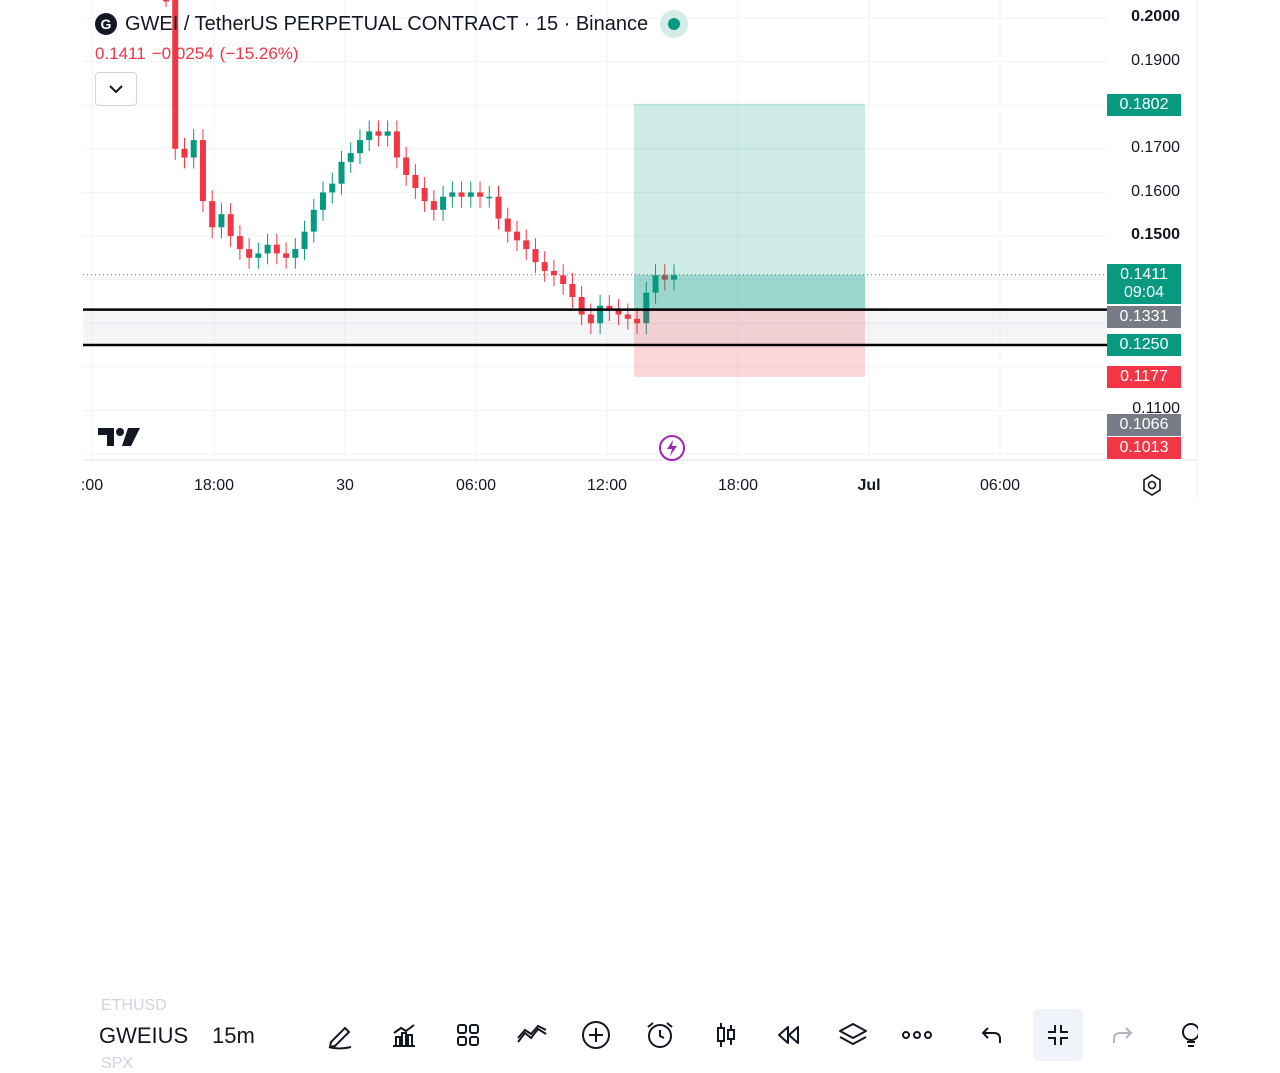 Image resolution: width=1280 pixels, height=1073 pixels. Describe the element at coordinates (607, 485) in the screenshot. I see `time-label: 12:00` at that location.